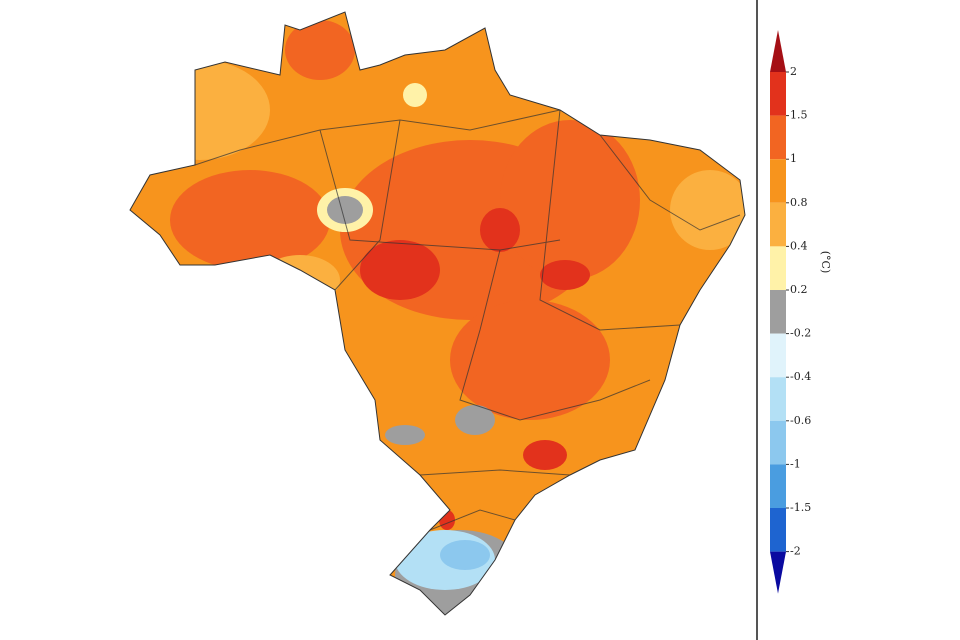  Describe the element at coordinates (799, 115) in the screenshot. I see `colorbar-tick-label: 1.5` at that location.